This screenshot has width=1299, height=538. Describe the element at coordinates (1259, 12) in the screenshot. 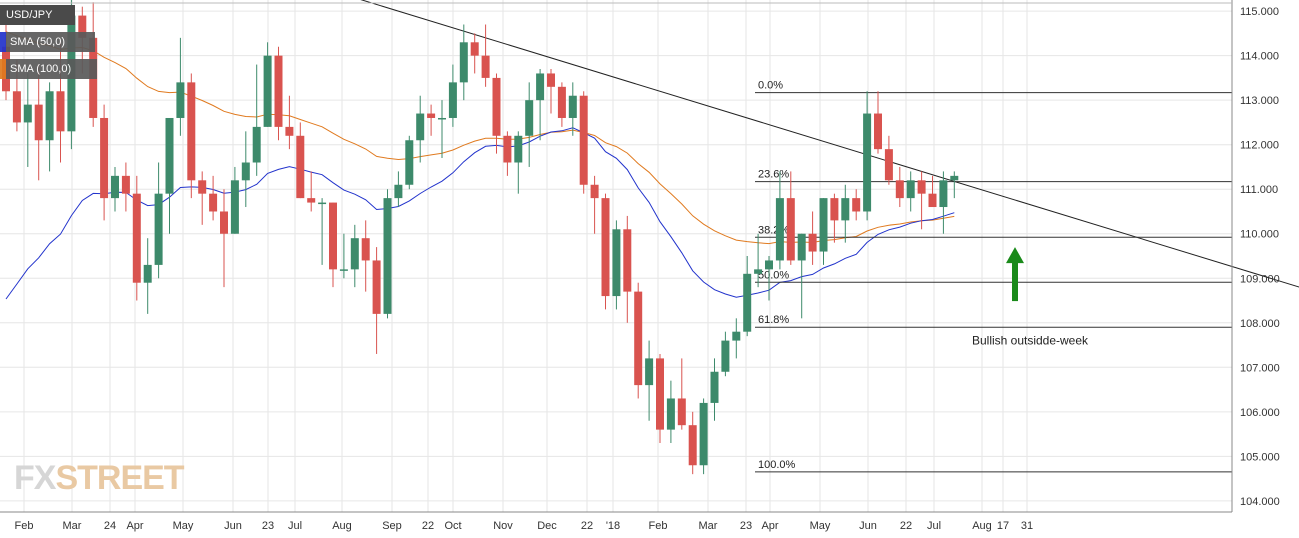

I see `y-tick-label: 115.000` at that location.